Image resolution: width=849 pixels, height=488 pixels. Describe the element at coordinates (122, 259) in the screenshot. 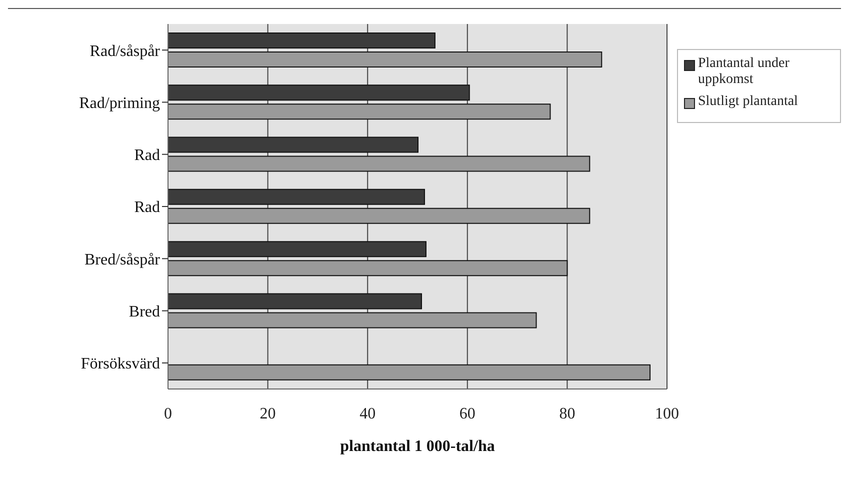

I see `y-tick-label: Bred/såspår` at that location.